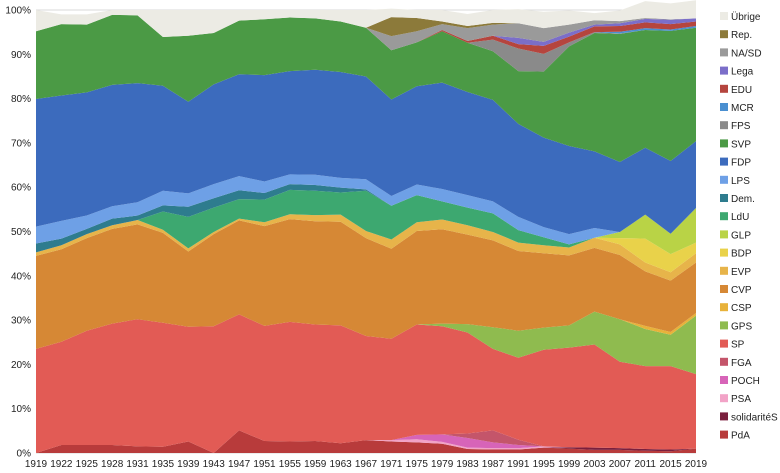 The height and width of the screenshot is (473, 780). I want to click on legend-swatch-na-sd, so click(724, 52).